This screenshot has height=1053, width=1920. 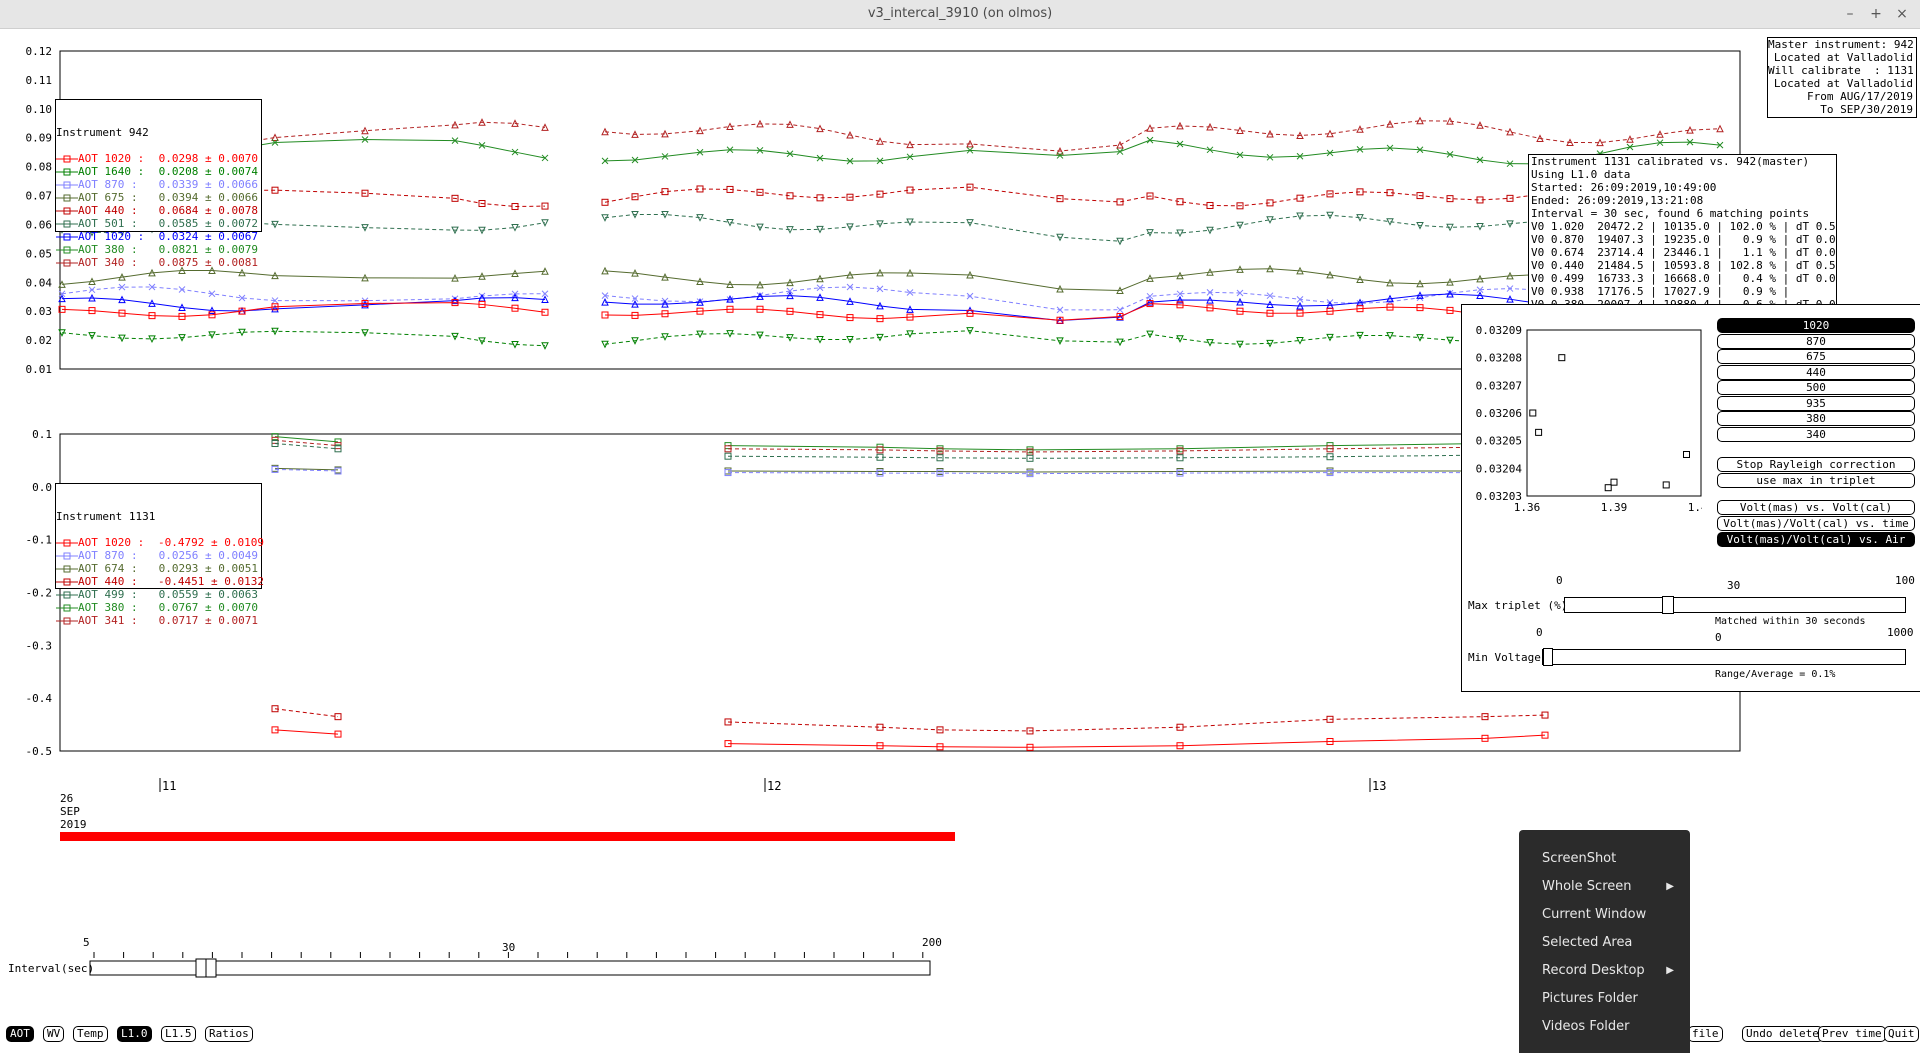 I want to click on toolbar-button-quit: Quit, so click(x=1901, y=1034).